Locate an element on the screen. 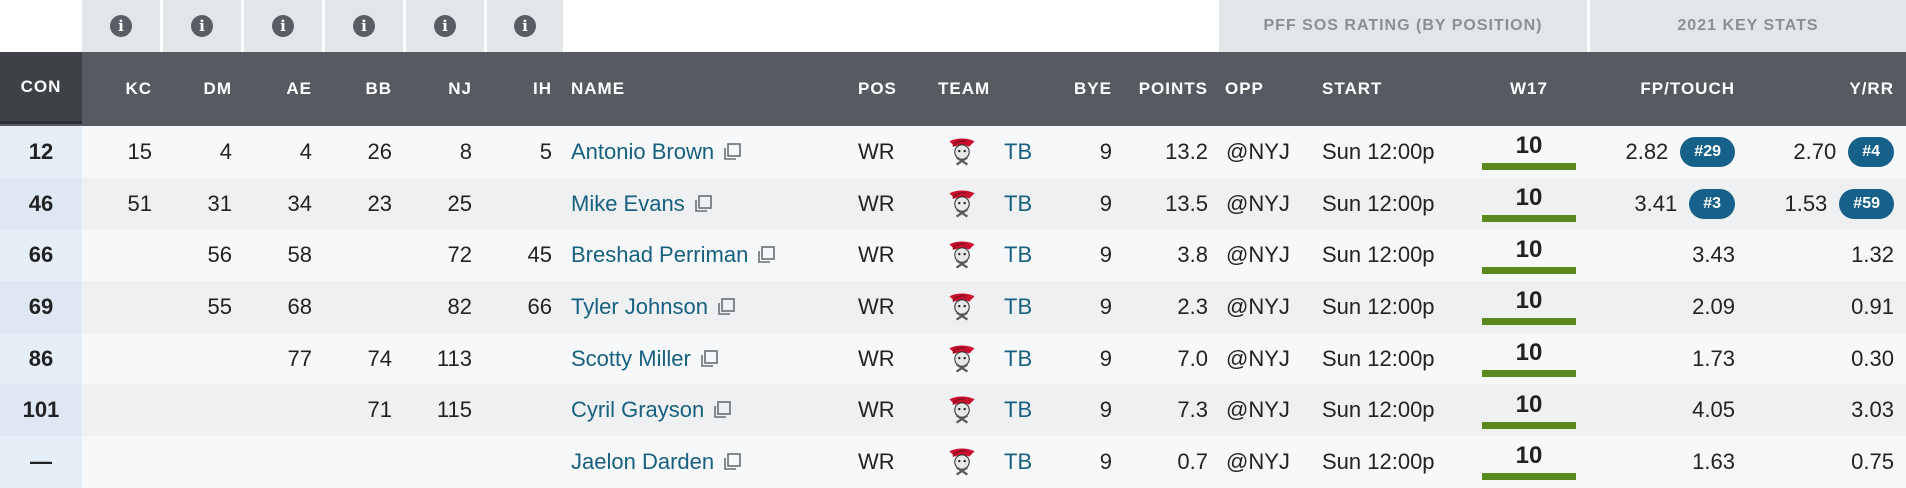  player-name-link: Antonio Brown is located at coordinates (643, 151).